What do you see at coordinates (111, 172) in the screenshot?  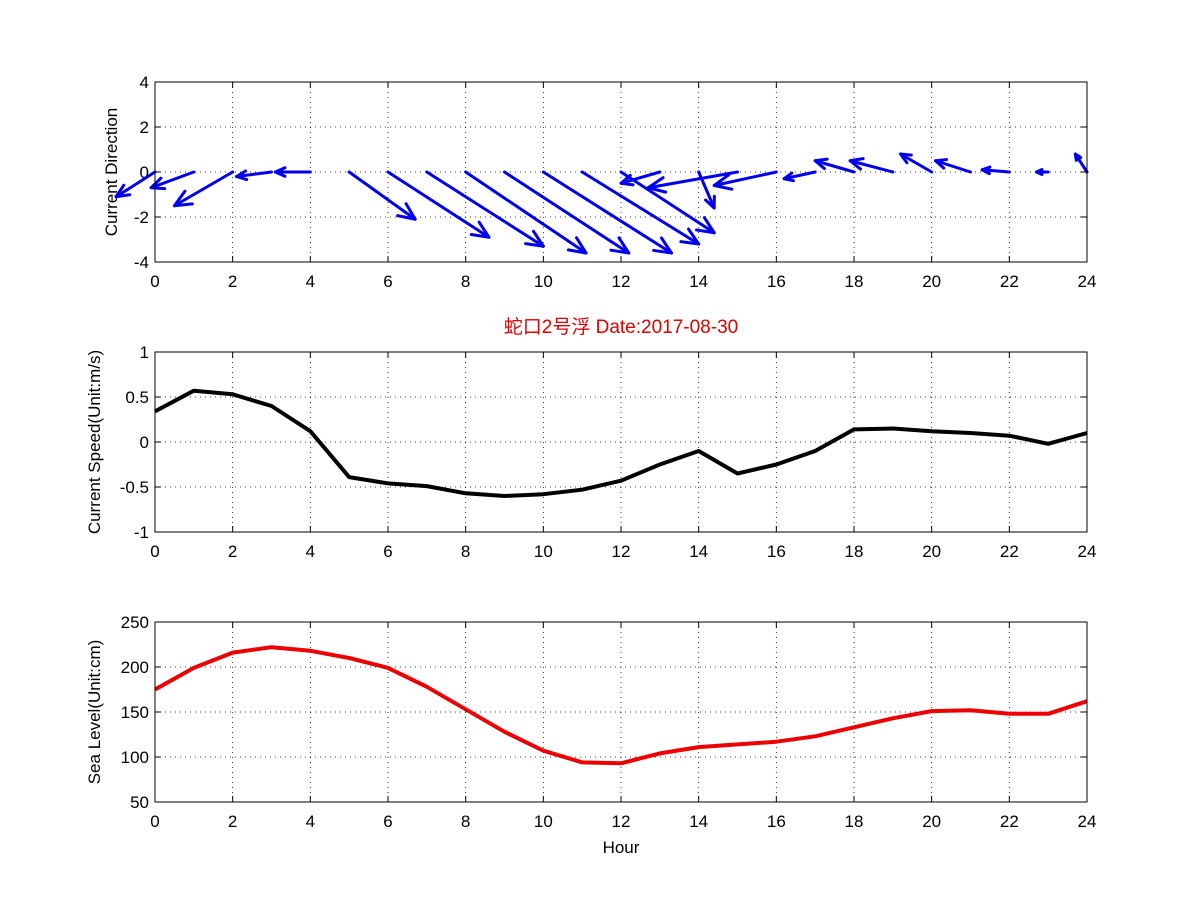 I see `current-direction-ylabel: Current Direction` at bounding box center [111, 172].